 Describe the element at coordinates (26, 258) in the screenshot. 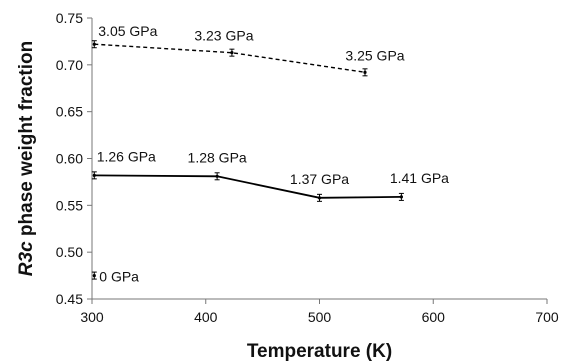

I see `y-axis-title-italic: R3c` at that location.